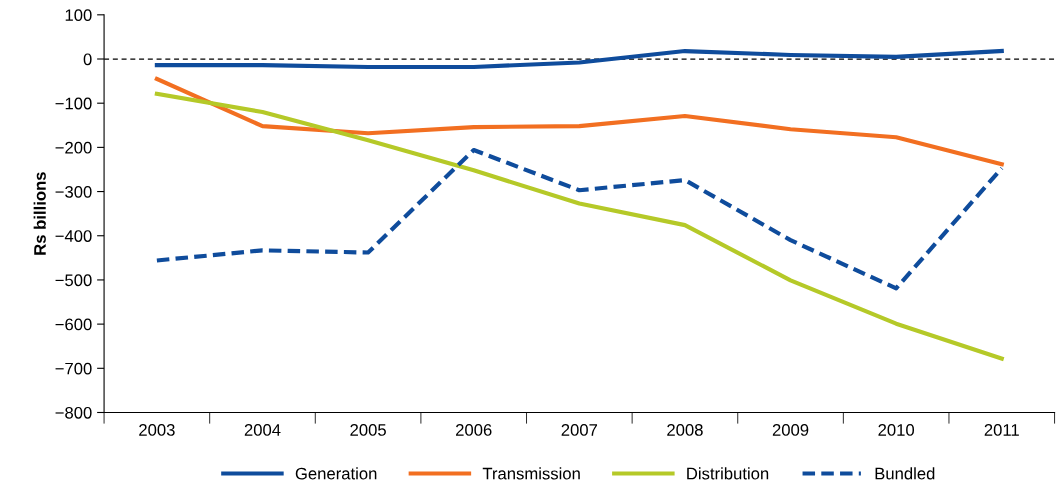  Describe the element at coordinates (87, 59) in the screenshot. I see `y-tick-label: 0` at that location.